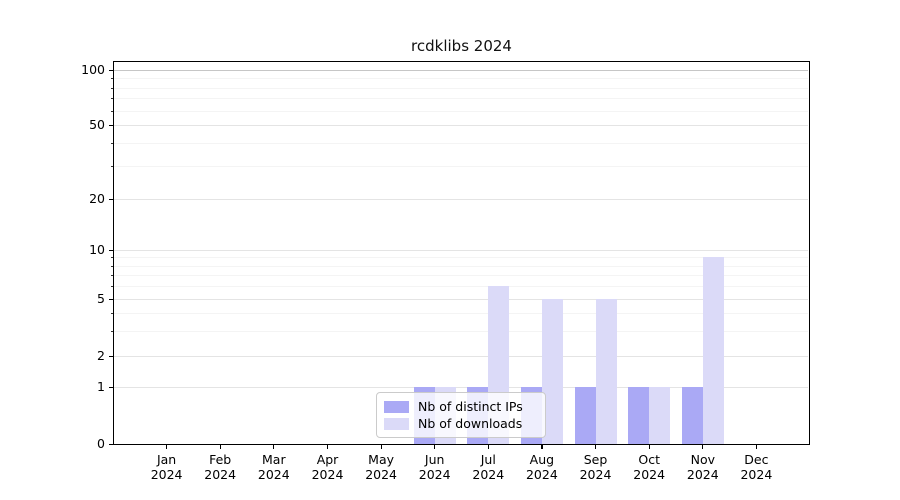 This screenshot has width=900, height=500. I want to click on ytick-label-5: 5, so click(101, 298).